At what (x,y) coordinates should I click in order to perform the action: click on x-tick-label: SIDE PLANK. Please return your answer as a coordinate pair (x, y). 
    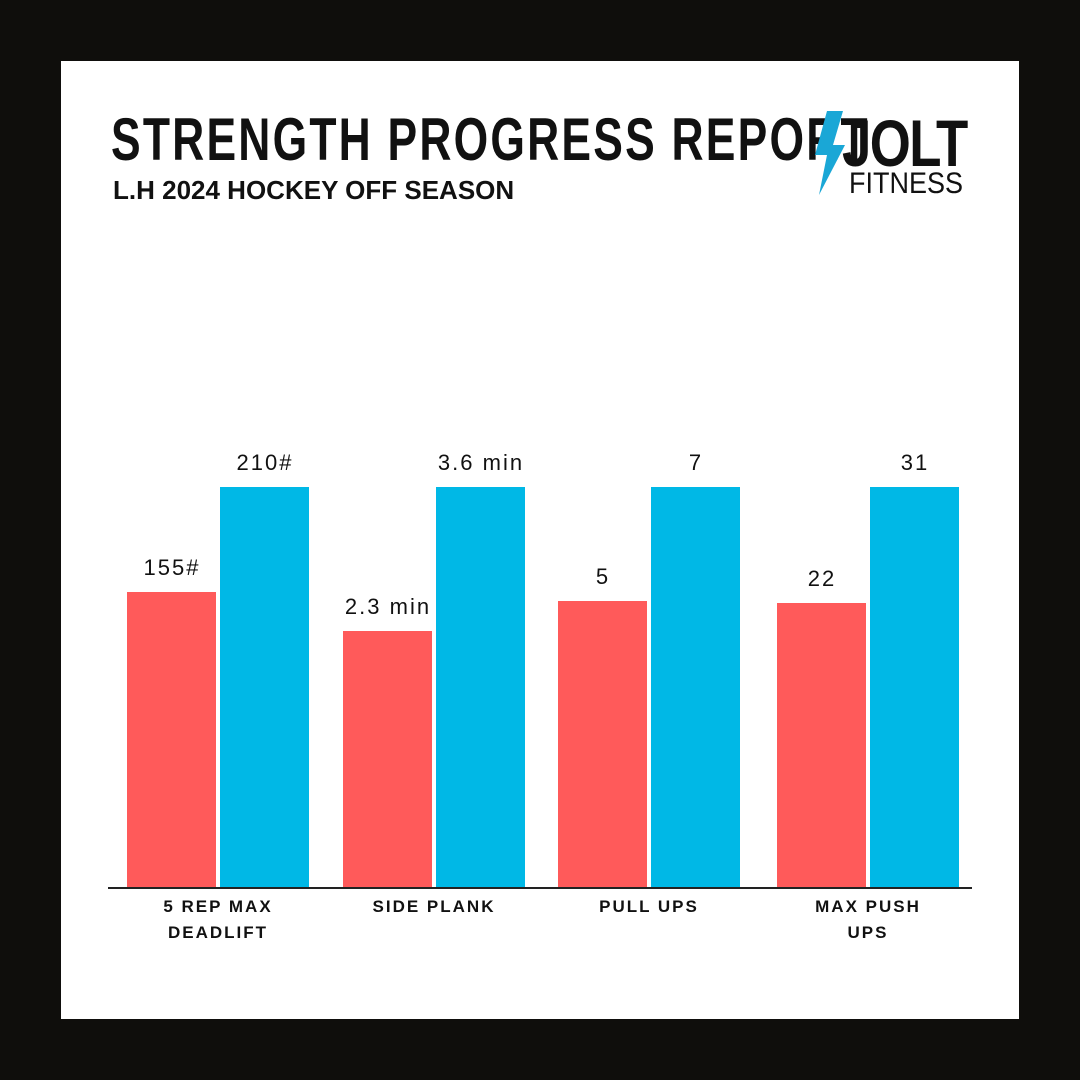
    Looking at the image, I should click on (434, 906).